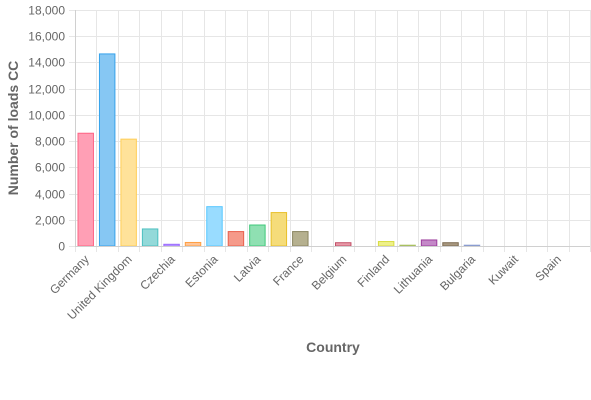  Describe the element at coordinates (13, 128) in the screenshot. I see `y-axis-title: Number of loads CC` at that location.